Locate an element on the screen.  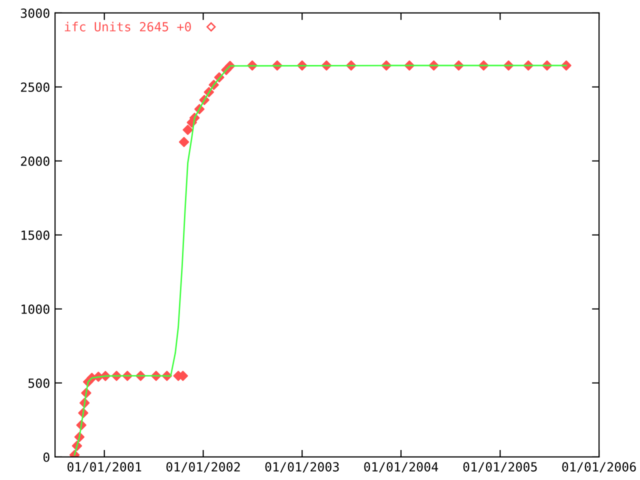
x-tick-label: 01/01/2002 is located at coordinates (203, 467).